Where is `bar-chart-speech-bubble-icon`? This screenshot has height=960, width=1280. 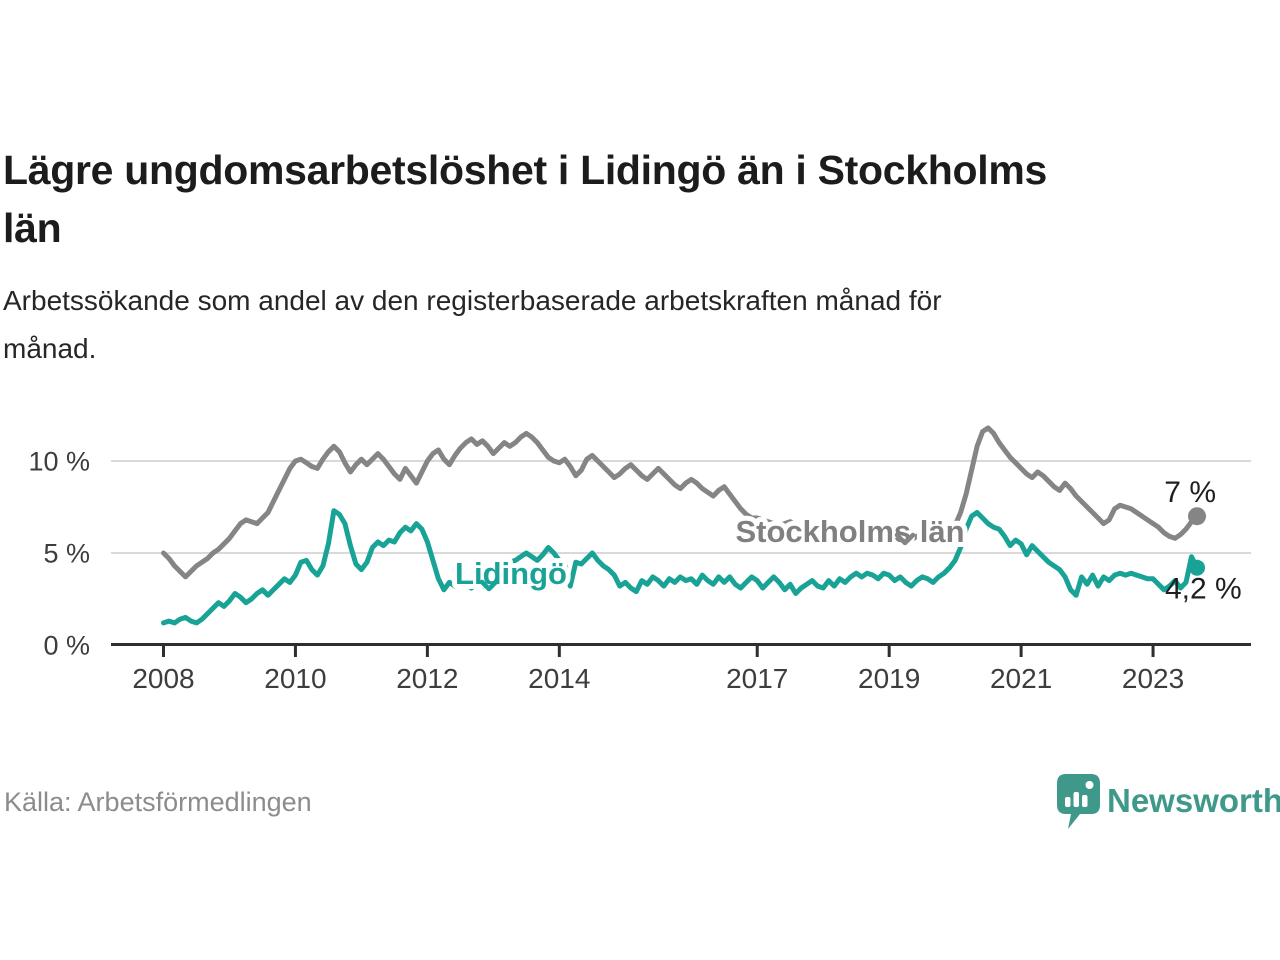
bar-chart-speech-bubble-icon is located at coordinates (1078, 801).